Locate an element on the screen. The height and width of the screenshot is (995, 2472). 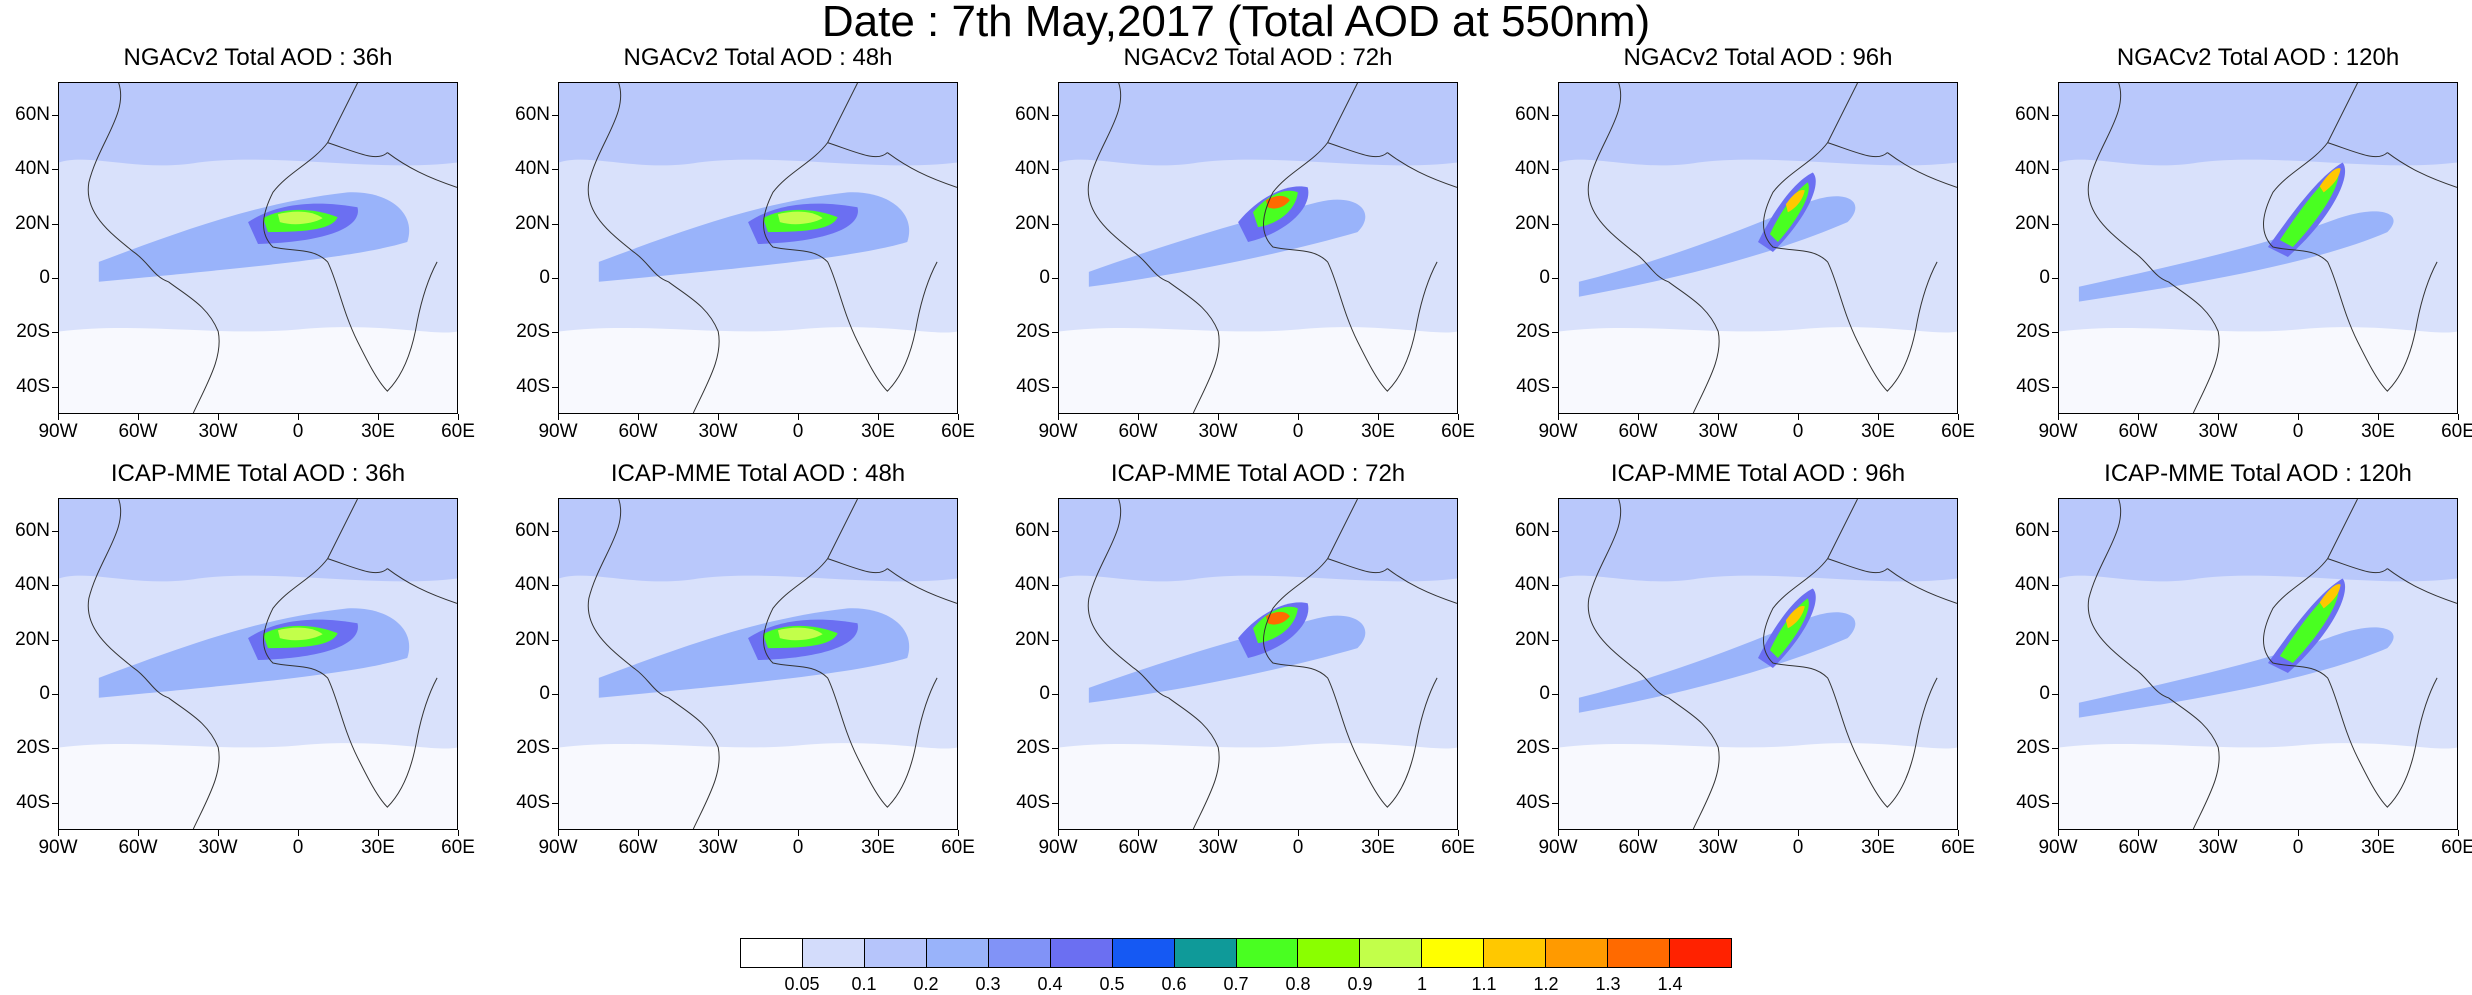
colorbar-label: 0.4 is located at coordinates (1050, 984).